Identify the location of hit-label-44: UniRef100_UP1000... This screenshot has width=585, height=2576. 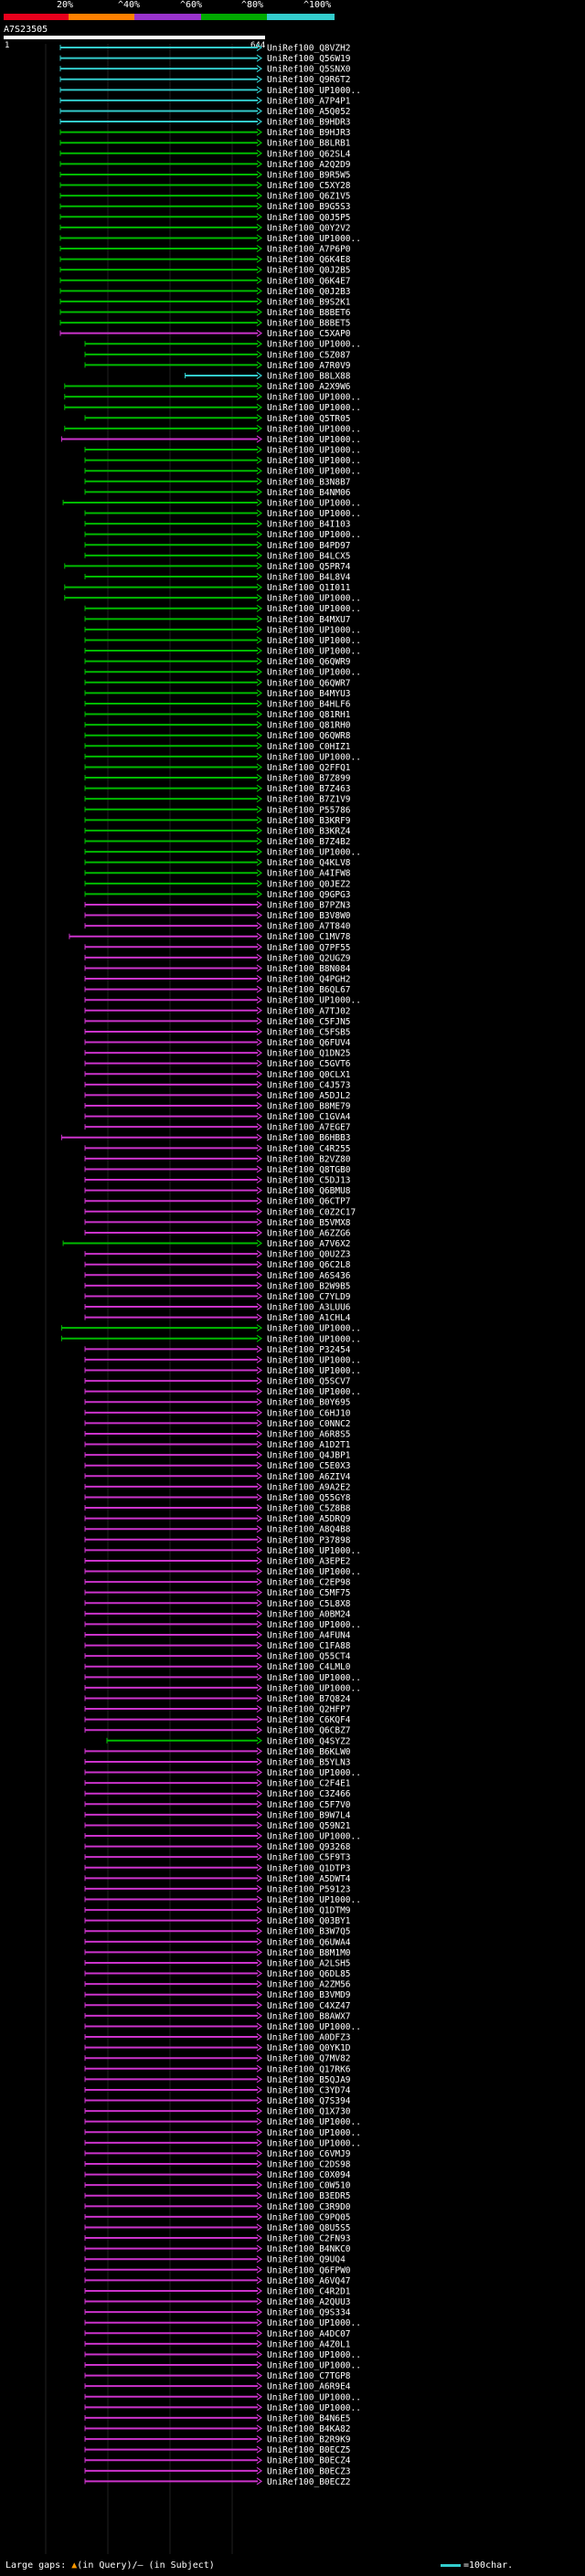
(314, 514).